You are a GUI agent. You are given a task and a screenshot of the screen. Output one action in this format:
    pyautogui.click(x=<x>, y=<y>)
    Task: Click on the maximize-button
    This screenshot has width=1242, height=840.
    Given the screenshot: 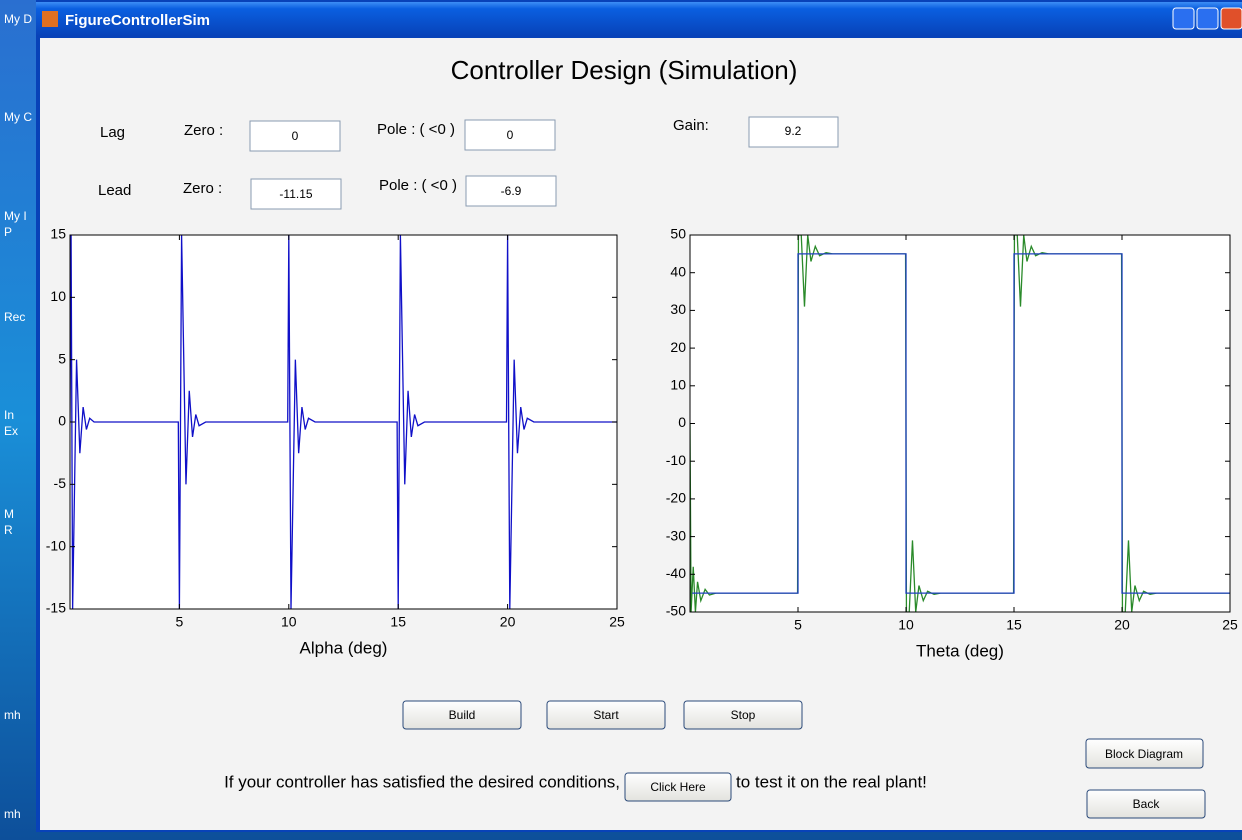 What is the action you would take?
    pyautogui.click(x=1207, y=18)
    